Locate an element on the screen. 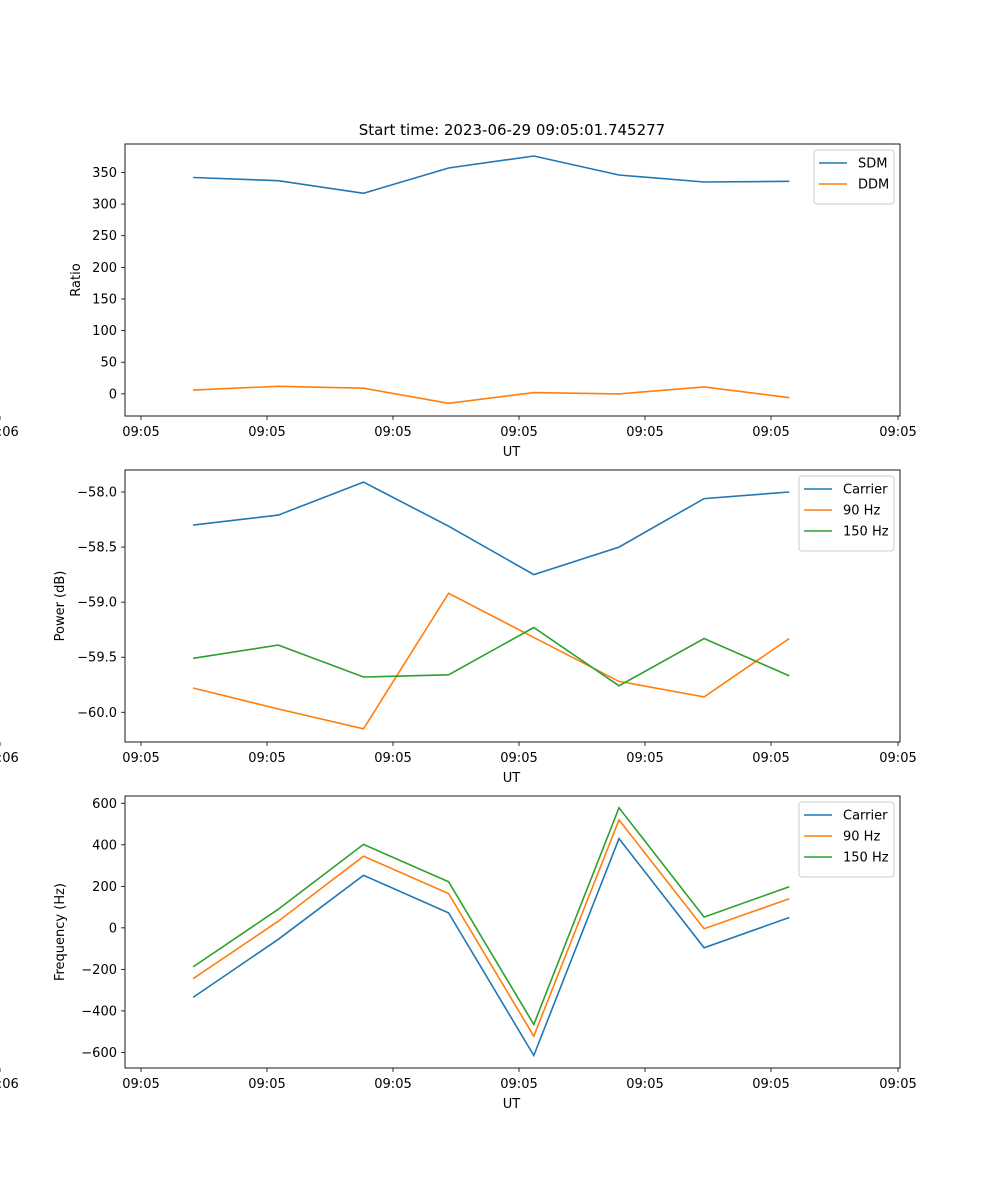 Image resolution: width=1000 pixels, height=1200 pixels. y-axis-label: Ratio is located at coordinates (76, 279).